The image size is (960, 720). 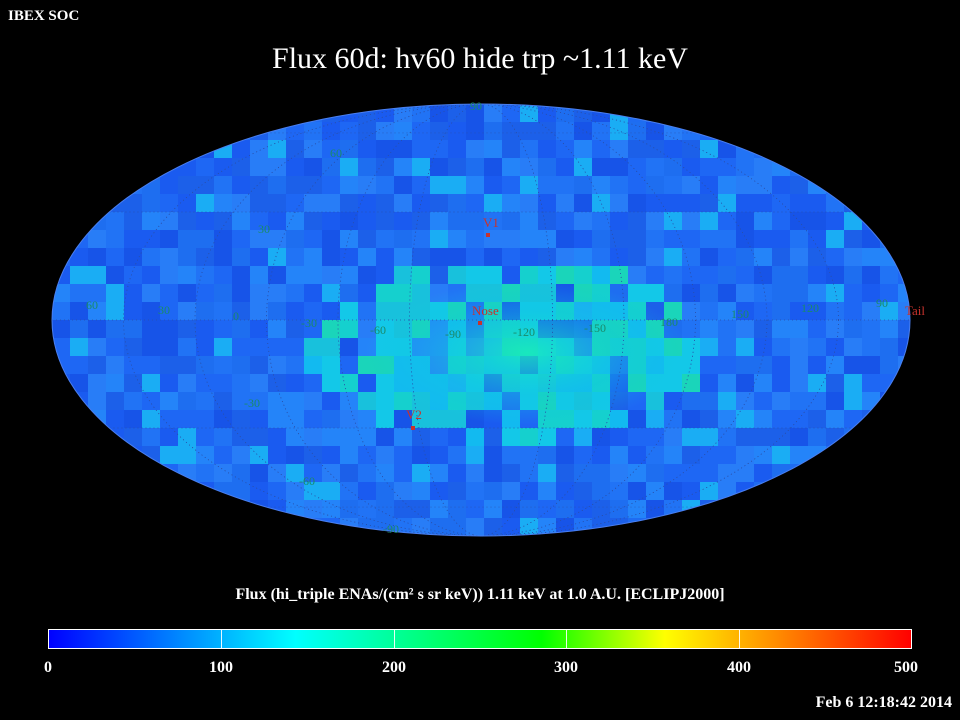 I want to click on org-label: IBEX SOC, so click(x=44, y=16).